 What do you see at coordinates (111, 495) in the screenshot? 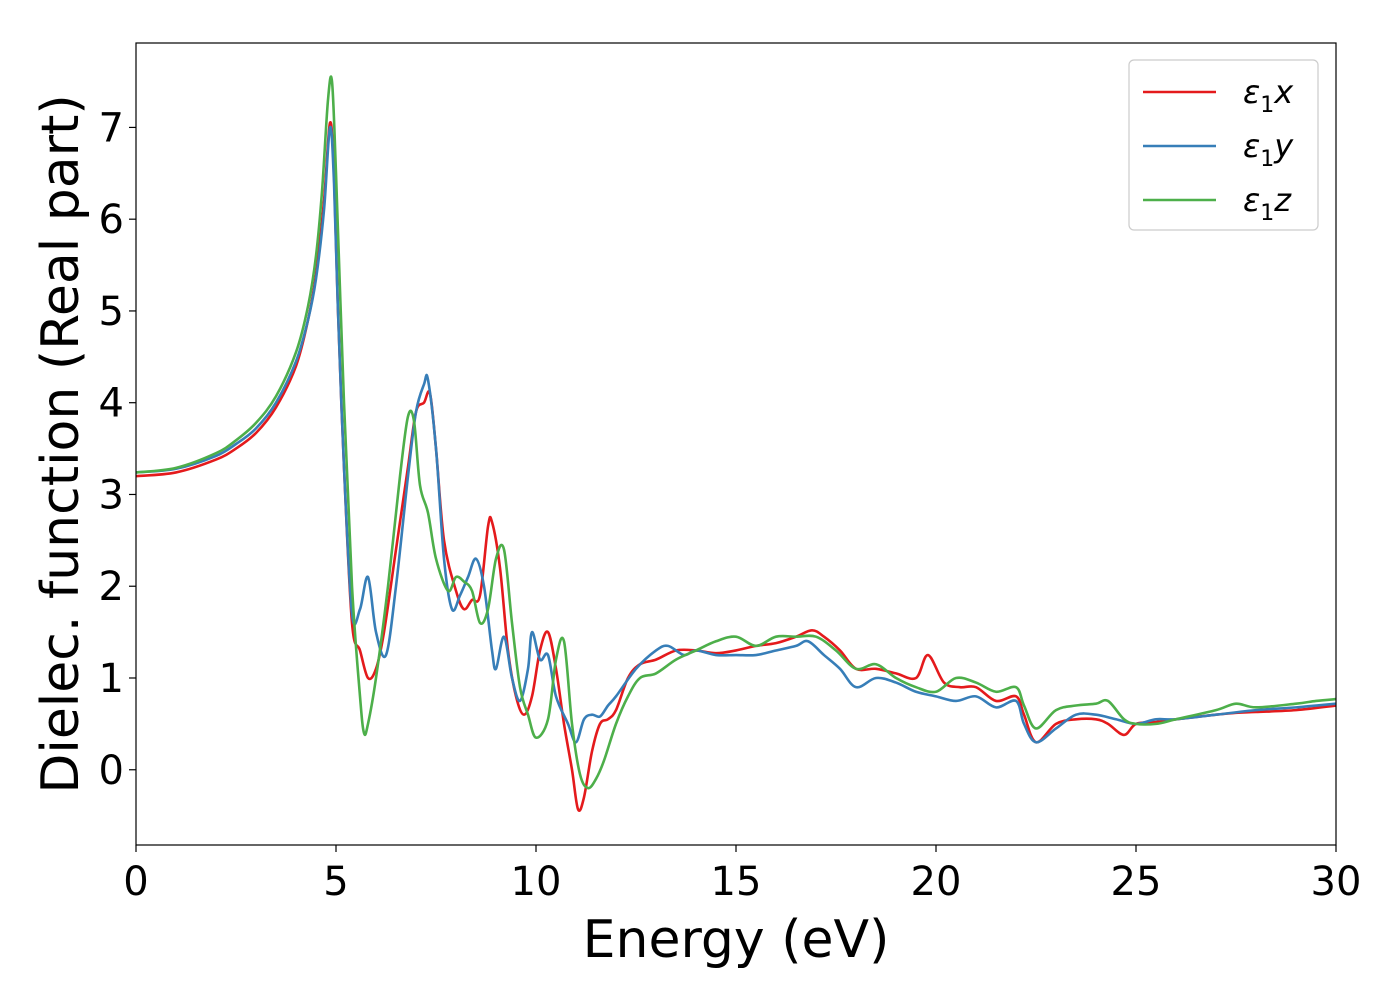
I see `y-tick-label: 3` at bounding box center [111, 495].